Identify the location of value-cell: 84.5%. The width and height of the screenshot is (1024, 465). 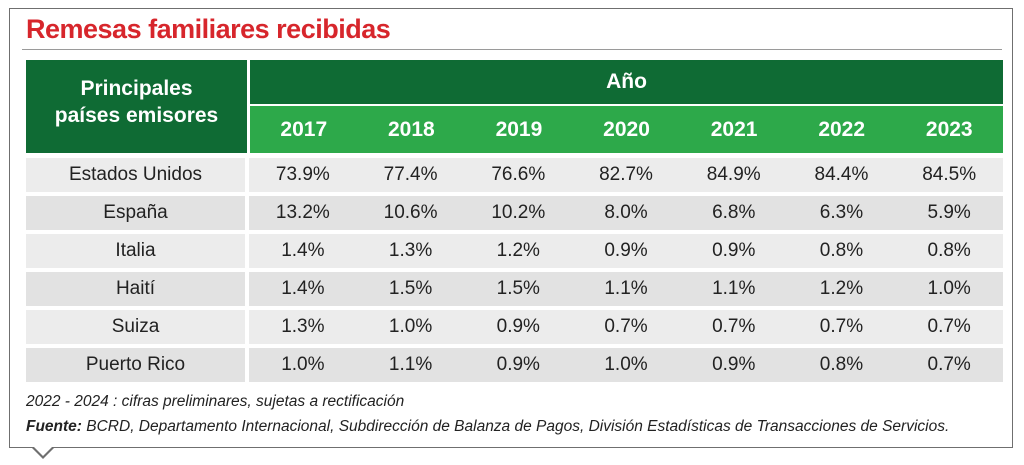
(949, 174).